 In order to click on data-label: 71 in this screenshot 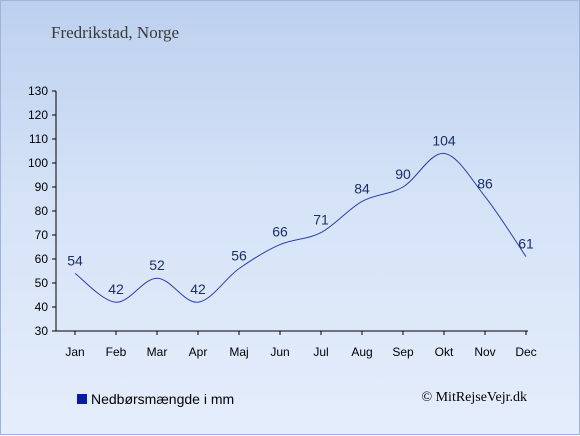, I will do `click(321, 220)`.